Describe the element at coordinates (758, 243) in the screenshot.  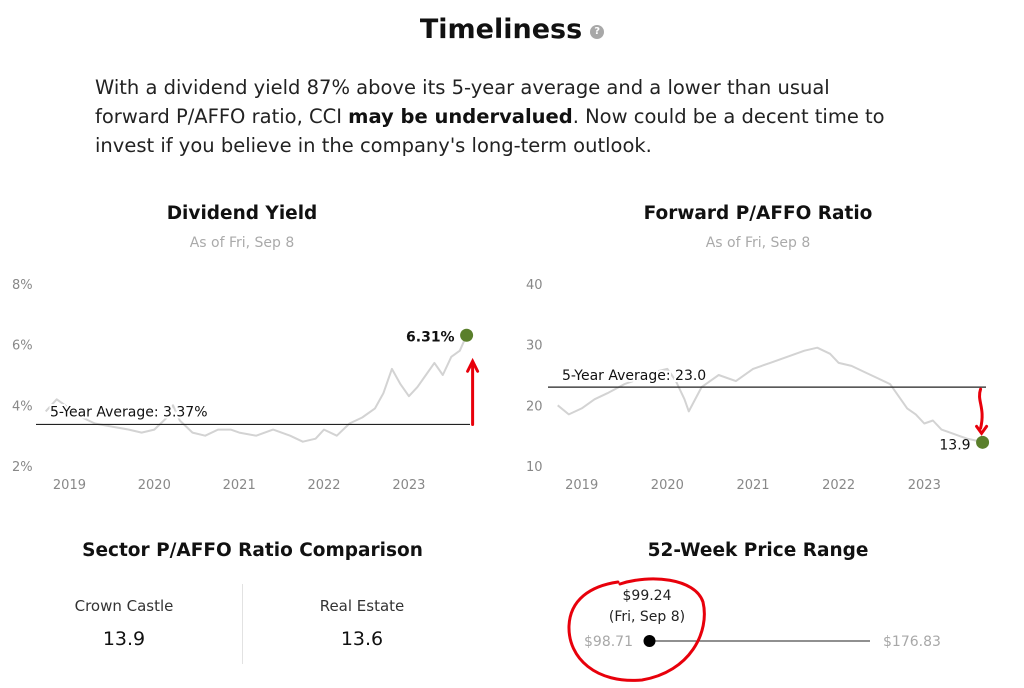
I see `paffo-ratio-subtitle: As of Fri, Sep 8` at that location.